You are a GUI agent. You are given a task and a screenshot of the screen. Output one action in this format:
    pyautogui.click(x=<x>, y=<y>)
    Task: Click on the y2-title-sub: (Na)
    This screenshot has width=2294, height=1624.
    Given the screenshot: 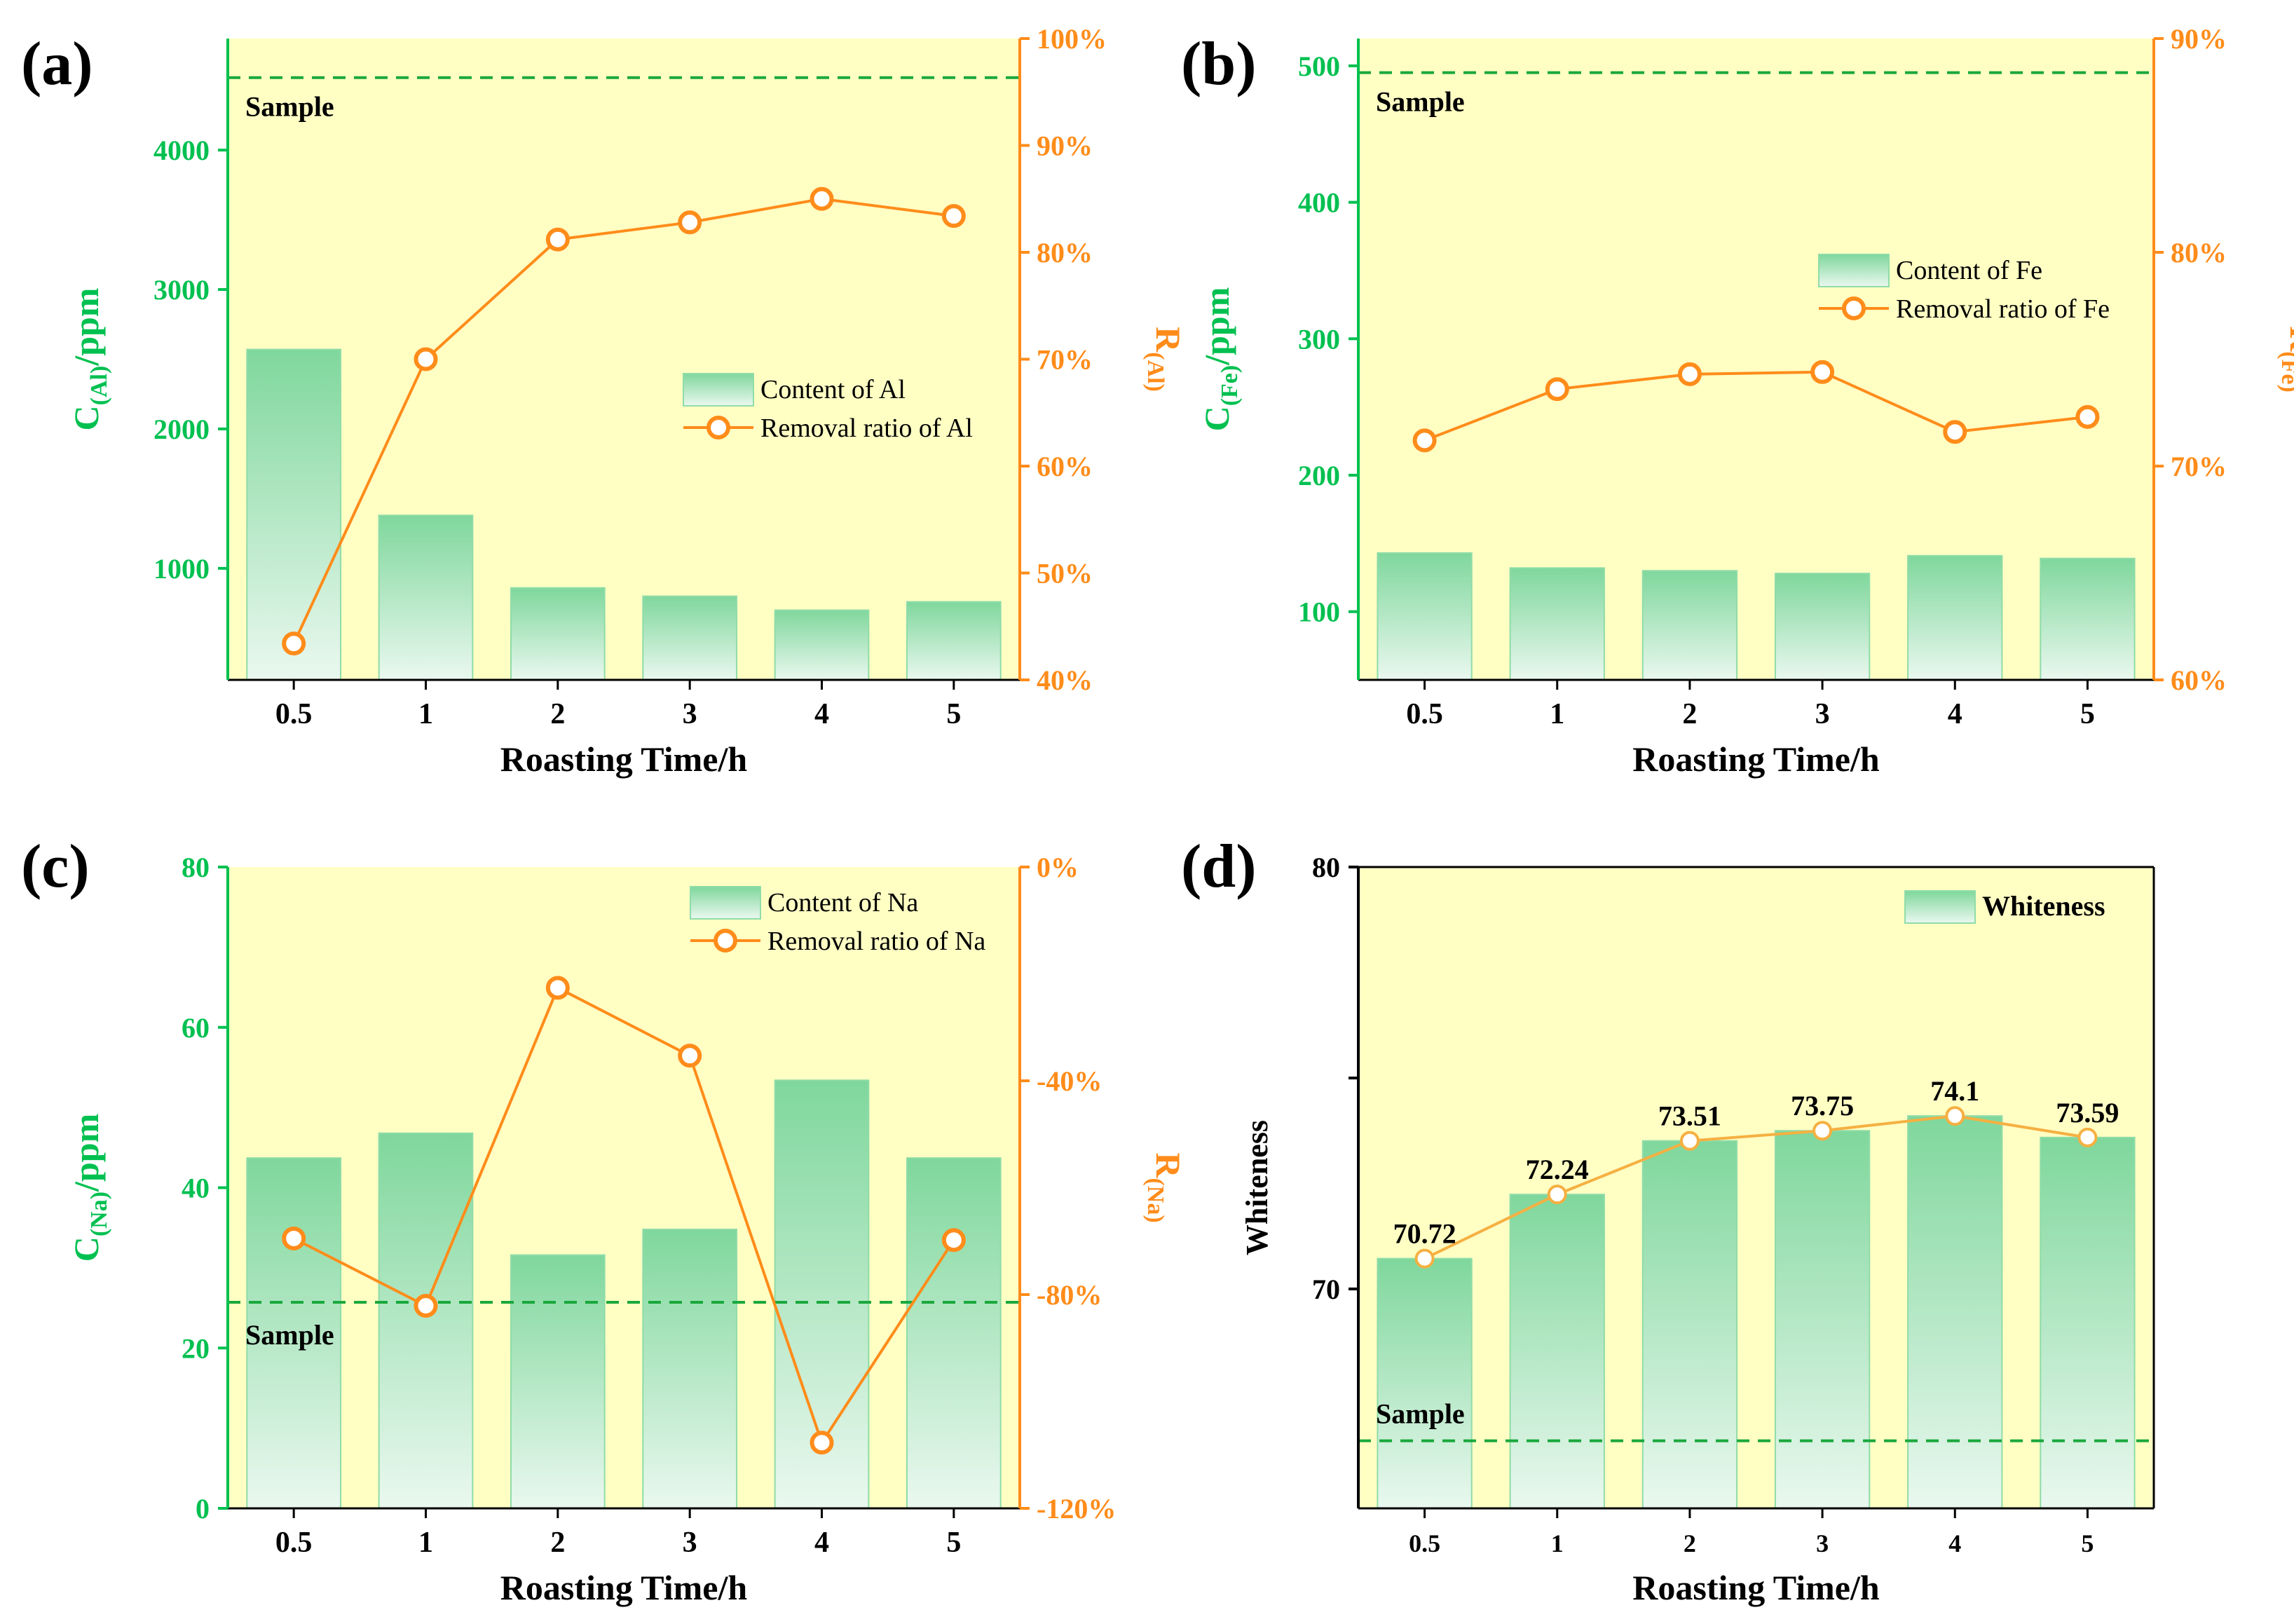 What is the action you would take?
    pyautogui.click(x=1155, y=1200)
    